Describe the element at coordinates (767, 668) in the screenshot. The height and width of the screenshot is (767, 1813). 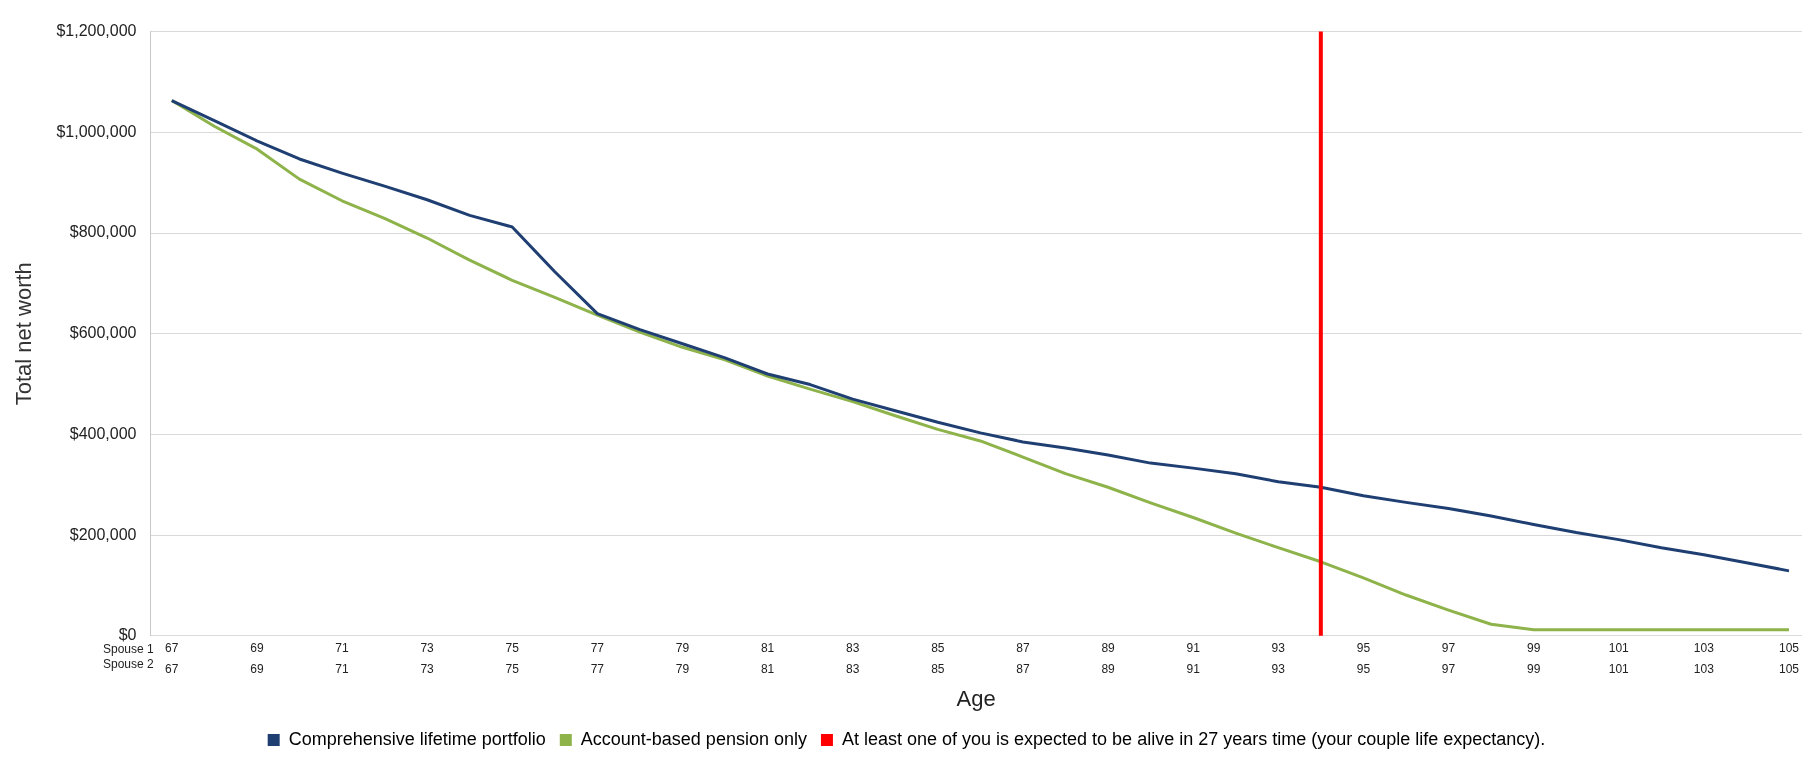
I see `x2-tick-label: 81` at that location.